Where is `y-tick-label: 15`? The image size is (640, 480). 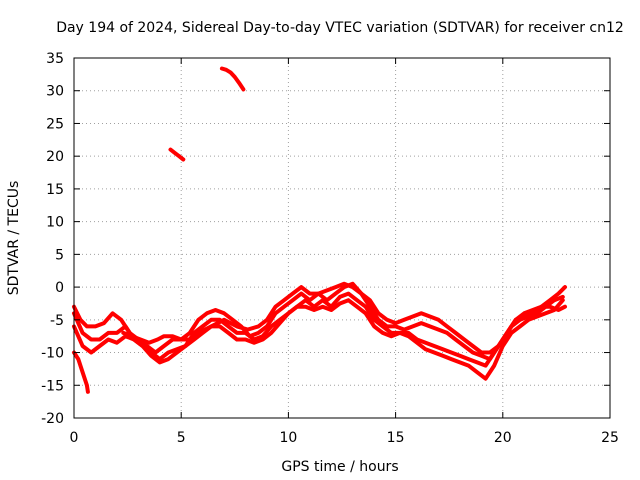 y-tick-label: 15 is located at coordinates (55, 190).